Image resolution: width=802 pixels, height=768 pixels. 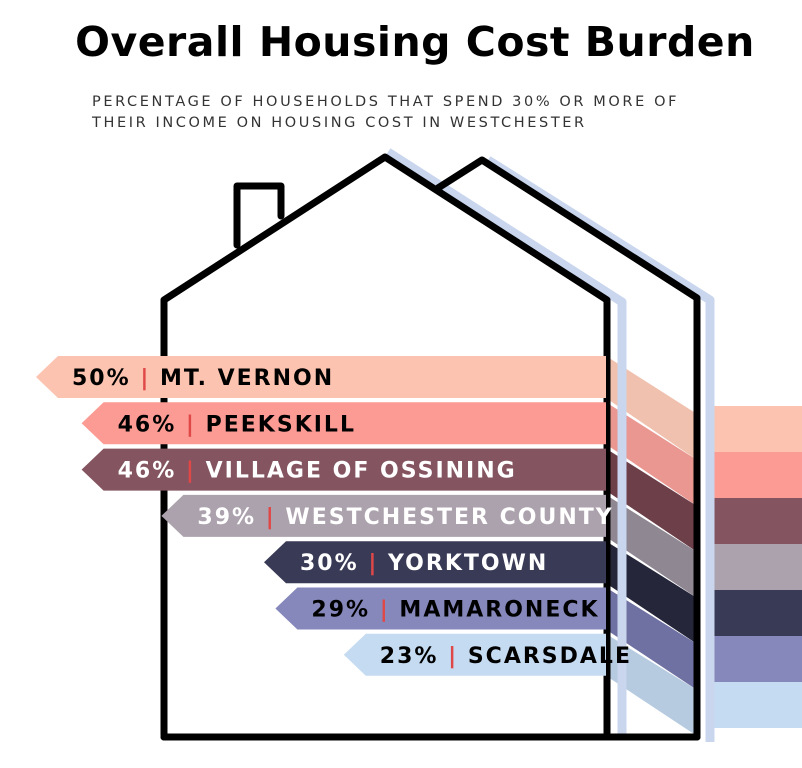 I want to click on chart-title: Overall Housing Cost Burden, so click(x=415, y=42).